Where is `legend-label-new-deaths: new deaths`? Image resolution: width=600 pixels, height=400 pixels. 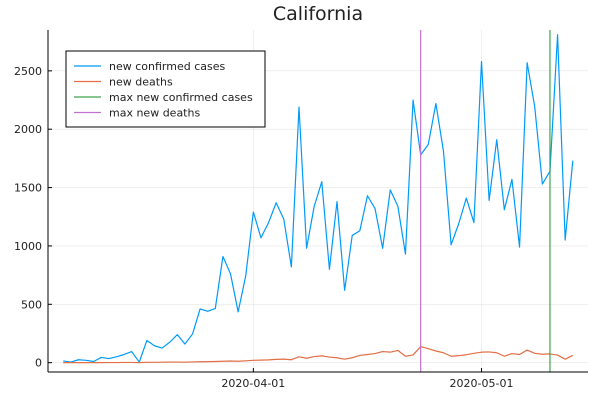 legend-label-new-deaths: new deaths is located at coordinates (141, 82).